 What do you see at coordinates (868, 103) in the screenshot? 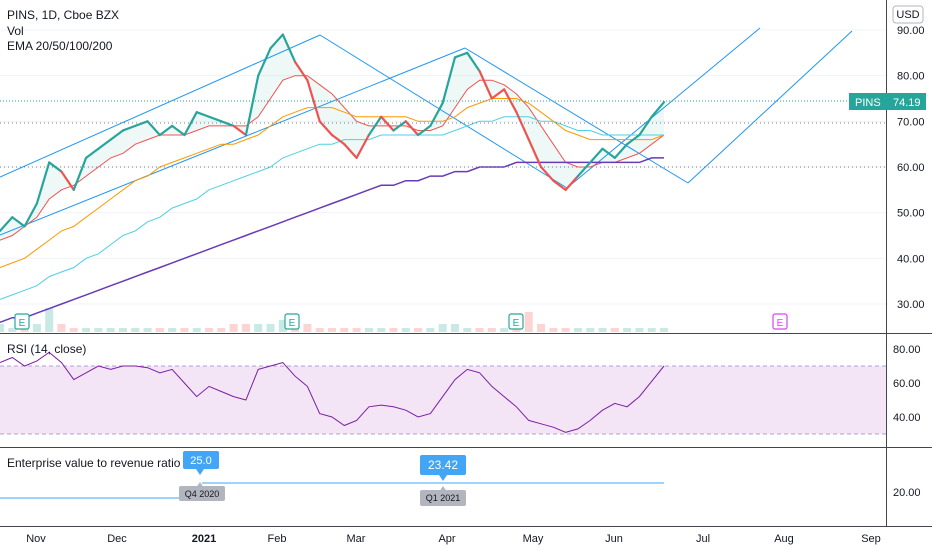
I see `last-price-symbol: PINS` at bounding box center [868, 103].